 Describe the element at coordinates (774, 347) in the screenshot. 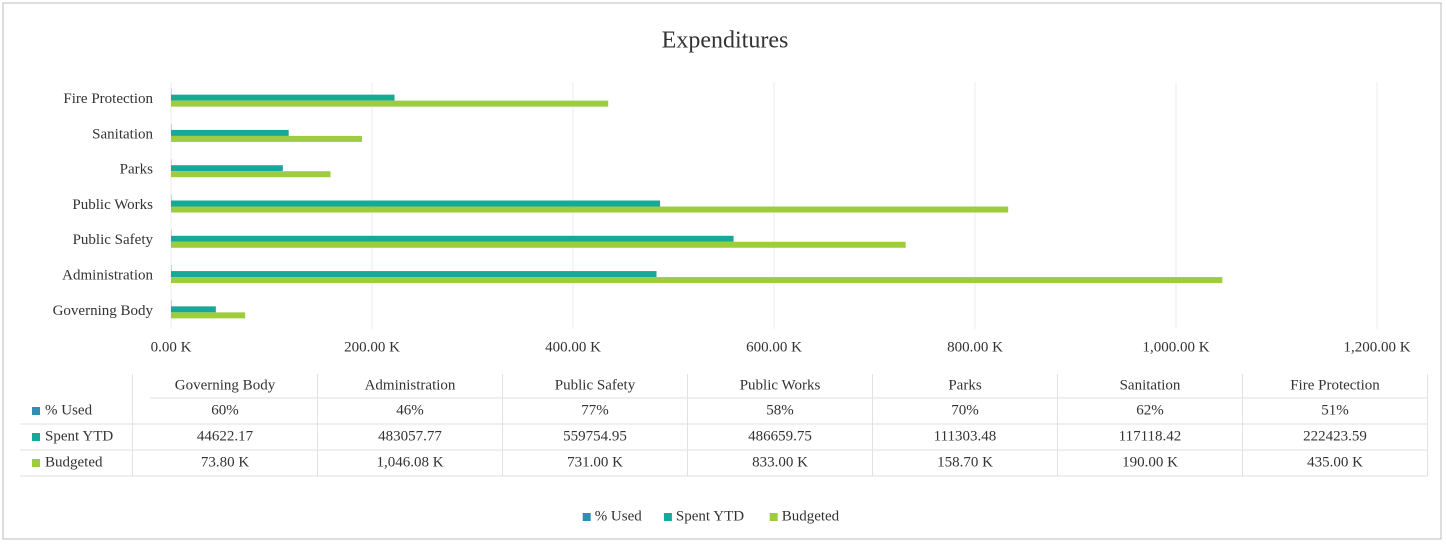

I see `x-tick-label: 600.00 K` at that location.